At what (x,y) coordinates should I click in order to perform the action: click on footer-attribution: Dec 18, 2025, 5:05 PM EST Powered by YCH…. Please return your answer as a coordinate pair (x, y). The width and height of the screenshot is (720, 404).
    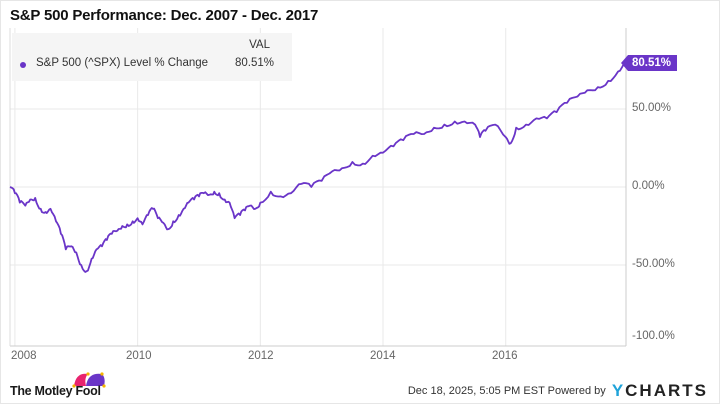
    Looking at the image, I should click on (558, 391).